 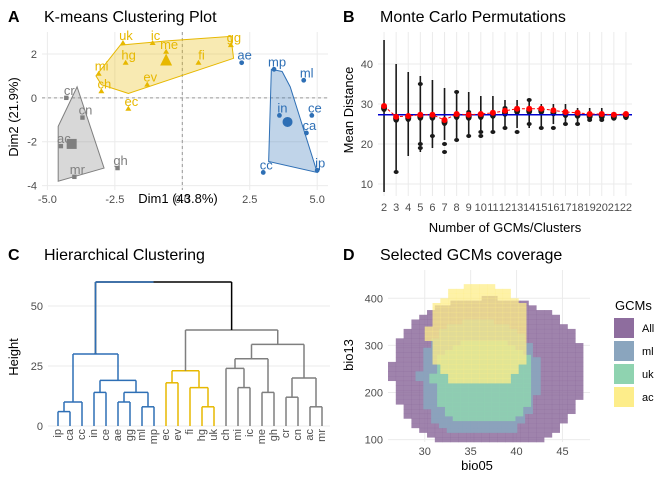 I want to click on leaf-label: ac, so click(x=310, y=435).